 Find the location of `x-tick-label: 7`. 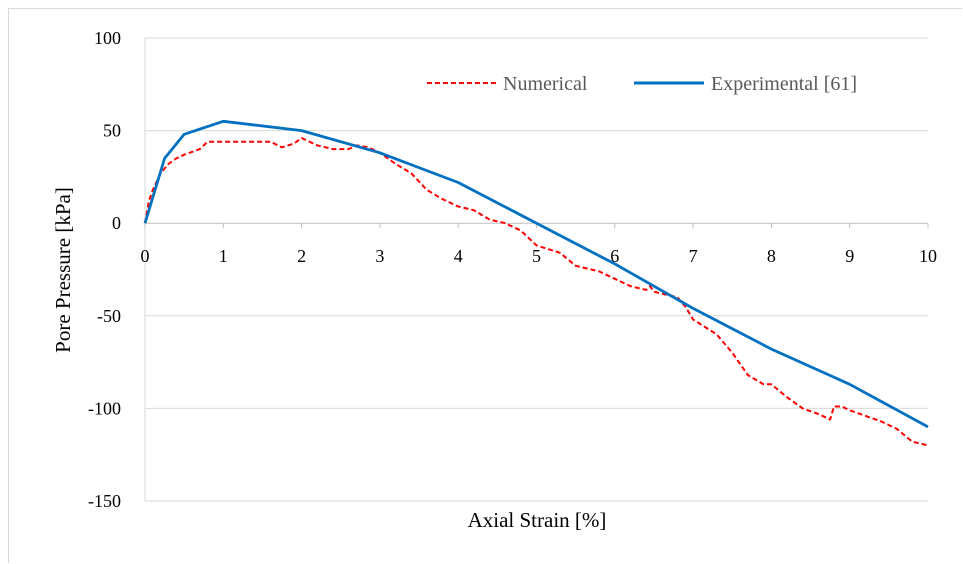

x-tick-label: 7 is located at coordinates (693, 256).